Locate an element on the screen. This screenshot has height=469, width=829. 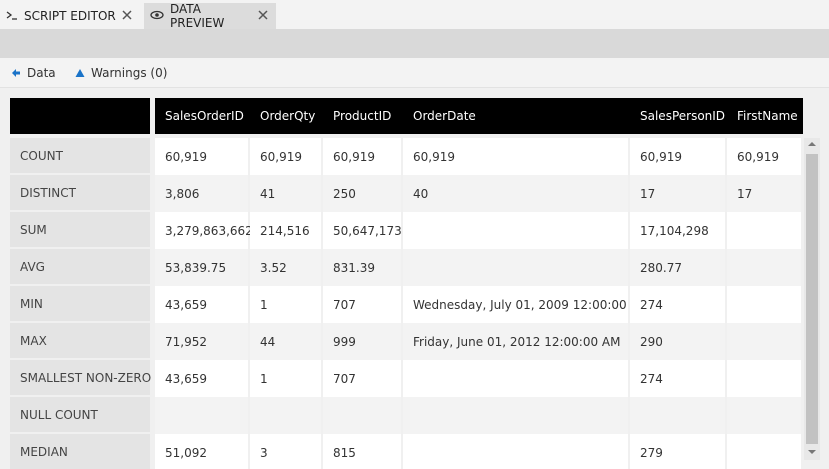
cell: Friday, June 01, 2012 12:00:00 AM is located at coordinates (515, 341).